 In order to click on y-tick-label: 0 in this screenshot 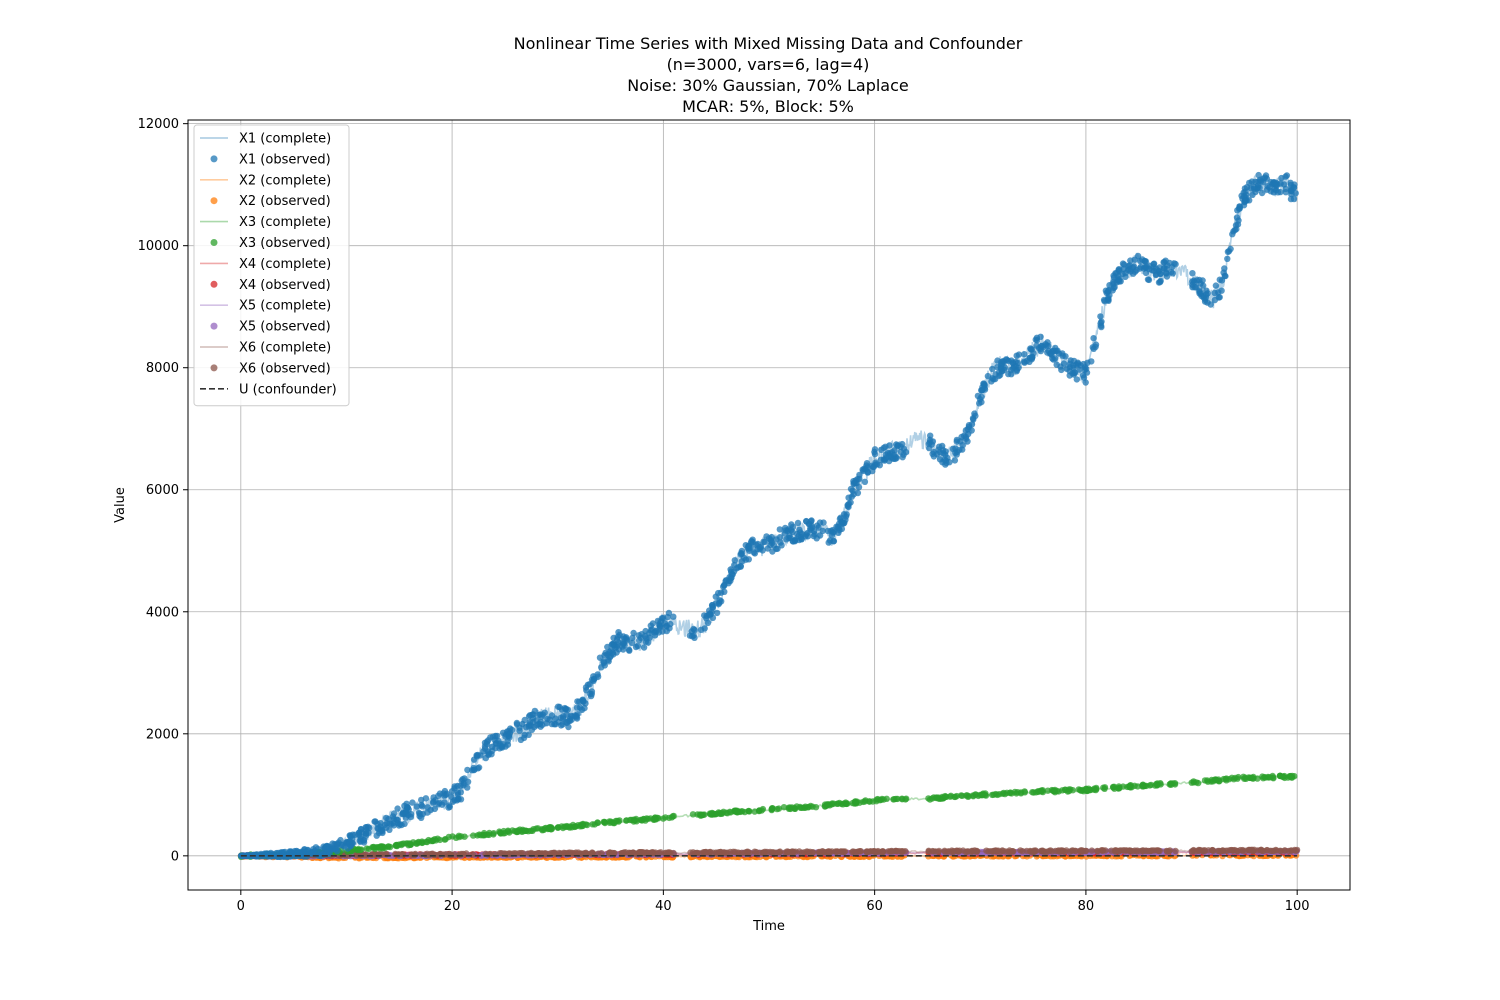, I will do `click(175, 856)`.